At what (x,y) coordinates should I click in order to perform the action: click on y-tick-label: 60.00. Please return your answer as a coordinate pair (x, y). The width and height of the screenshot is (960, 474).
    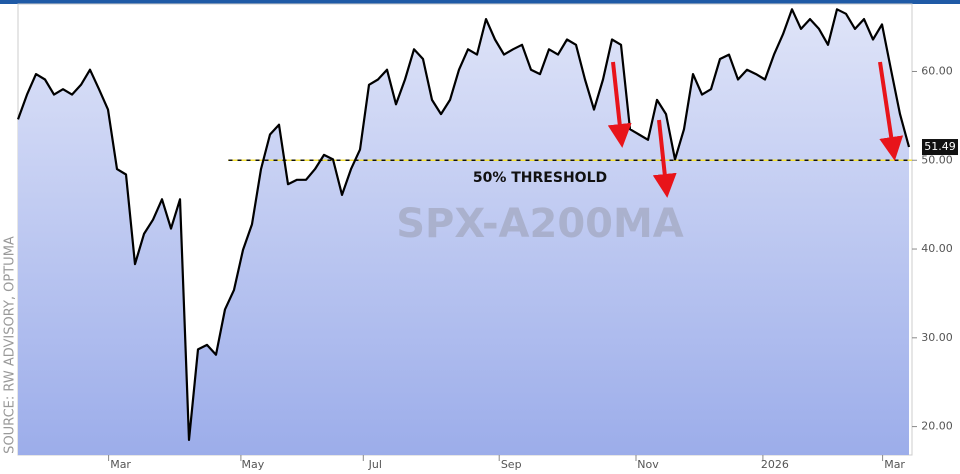
    Looking at the image, I should click on (937, 70).